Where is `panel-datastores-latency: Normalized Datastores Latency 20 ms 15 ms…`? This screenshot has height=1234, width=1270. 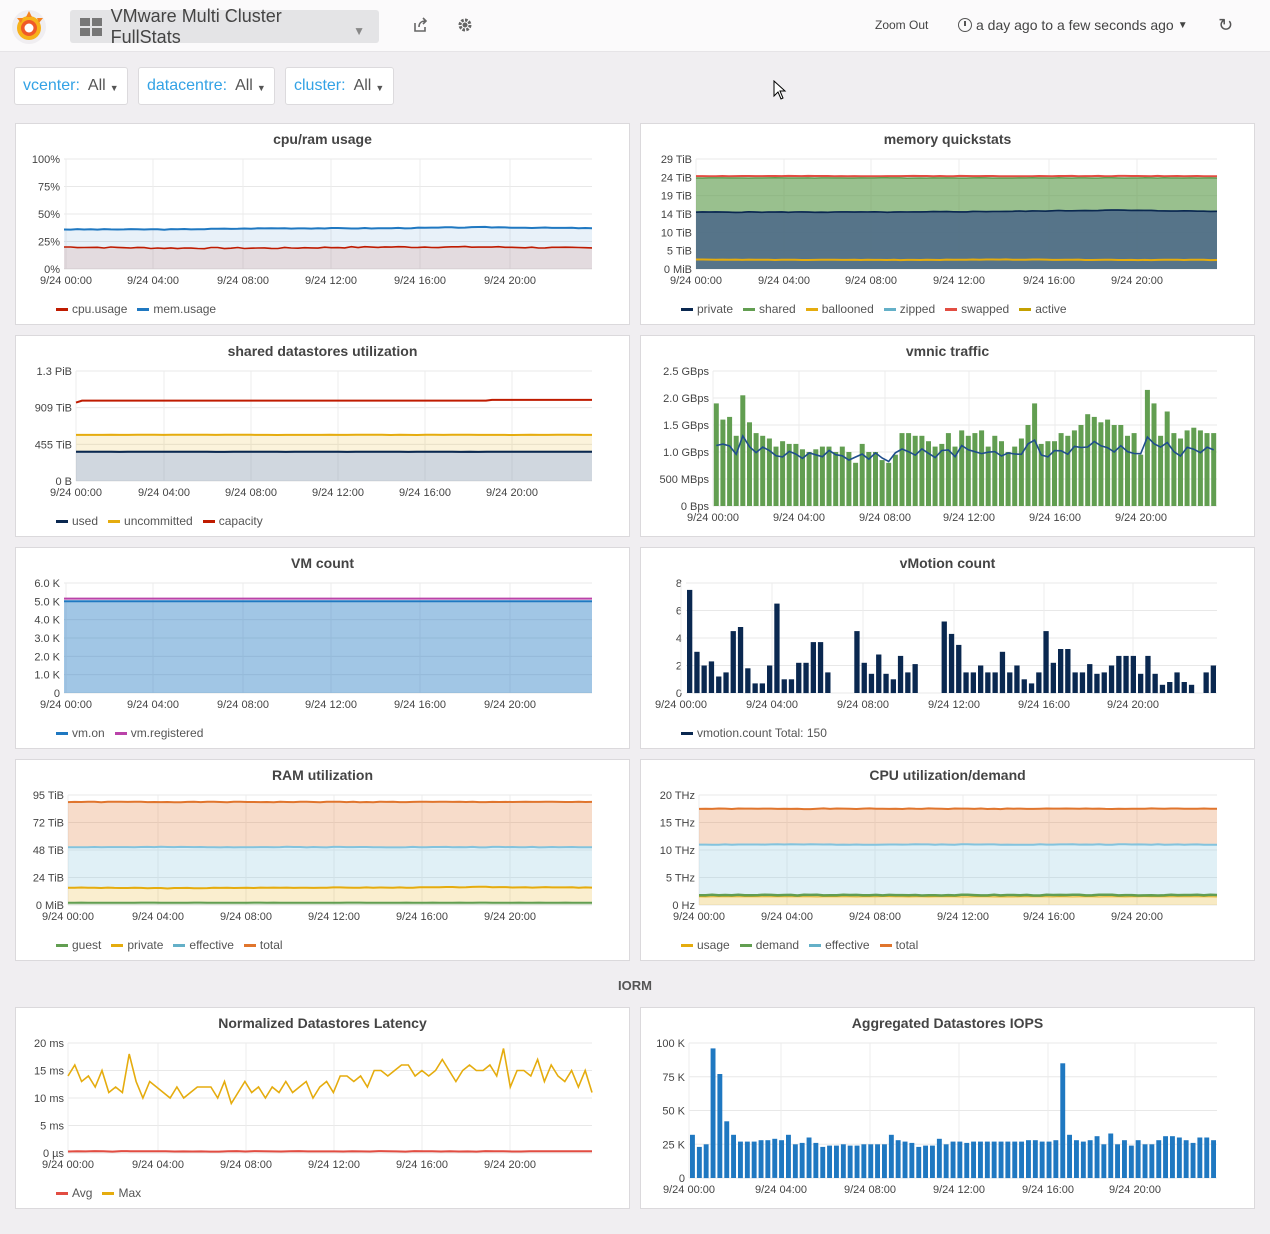 panel-datastores-latency: Normalized Datastores Latency 20 ms 15 ms… is located at coordinates (322, 1108).